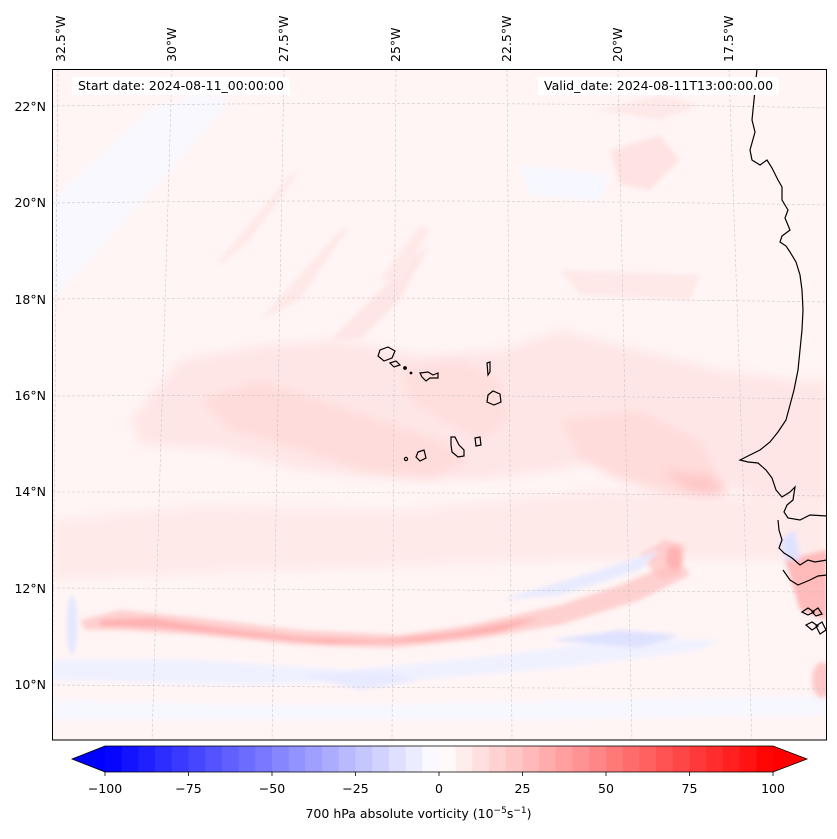  I want to click on island-santo-antao, so click(386, 354).